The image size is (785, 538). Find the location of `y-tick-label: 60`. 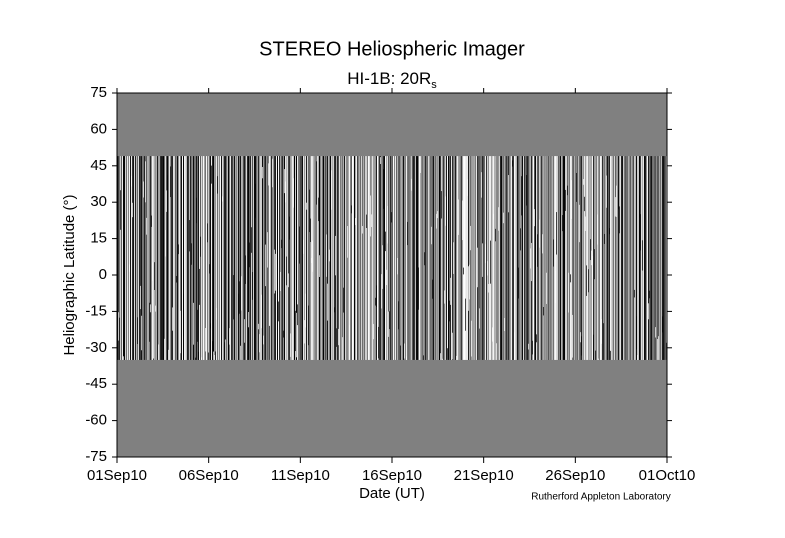

y-tick-label: 60 is located at coordinates (98, 128).